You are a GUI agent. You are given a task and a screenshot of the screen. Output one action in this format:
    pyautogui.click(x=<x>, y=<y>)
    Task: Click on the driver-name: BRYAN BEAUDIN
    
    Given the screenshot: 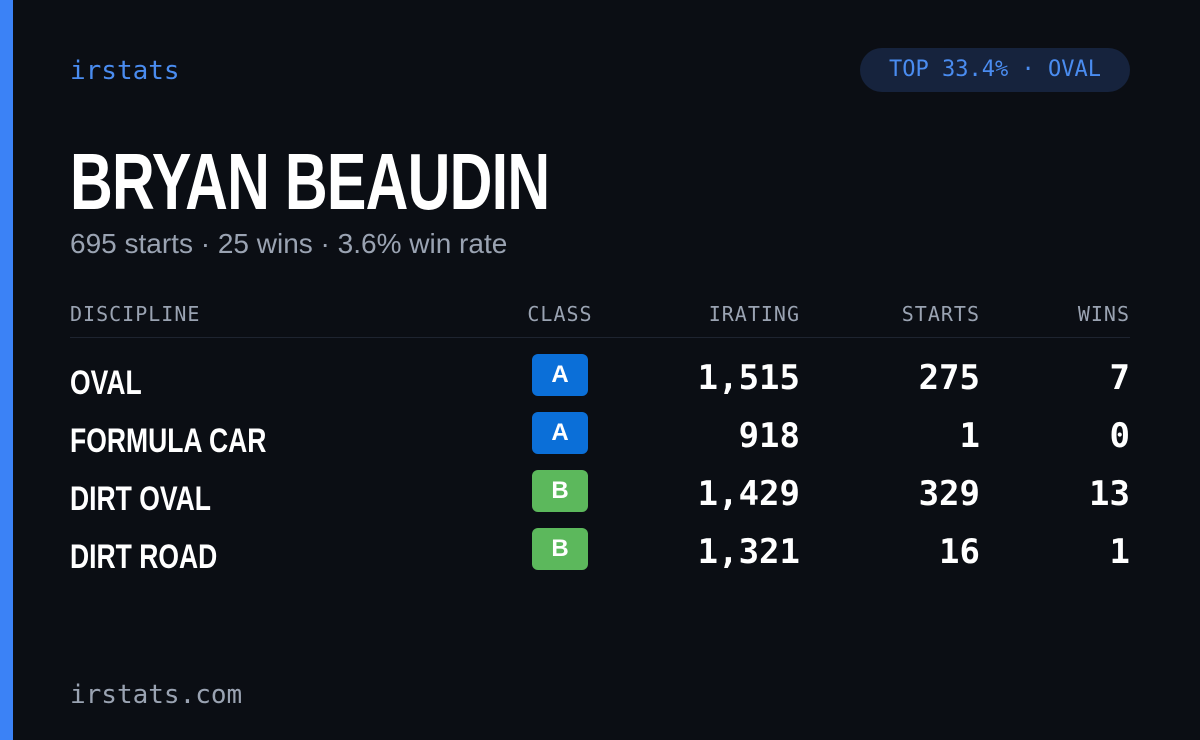 What is the action you would take?
    pyautogui.click(x=310, y=181)
    